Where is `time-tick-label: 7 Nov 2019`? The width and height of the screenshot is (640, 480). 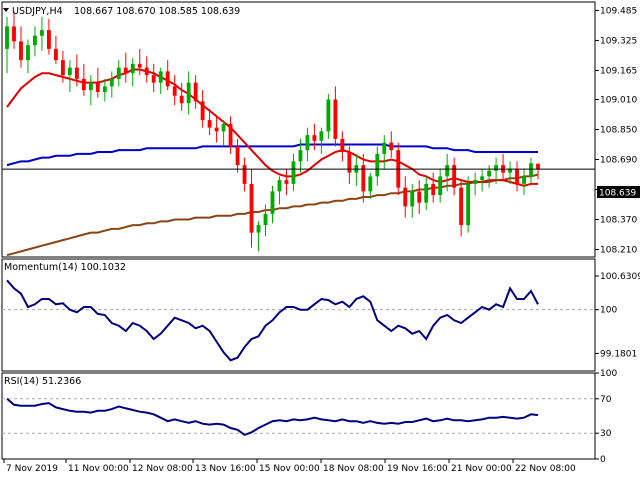 time-tick-label: 7 Nov 2019 is located at coordinates (32, 469).